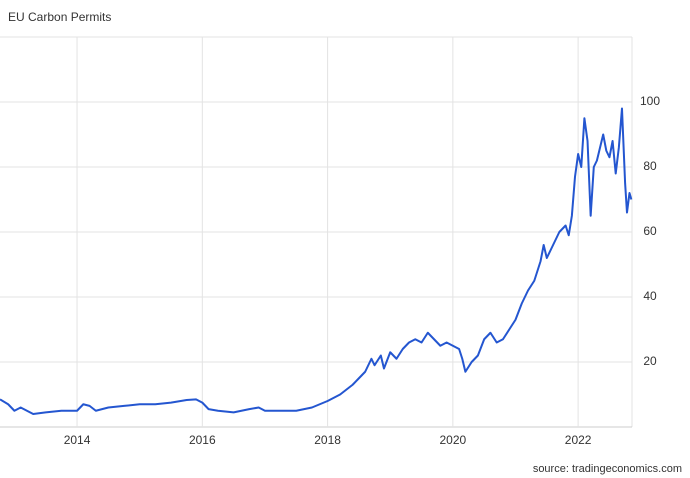  Describe the element at coordinates (77, 440) in the screenshot. I see `x-tick-label: 2014` at that location.